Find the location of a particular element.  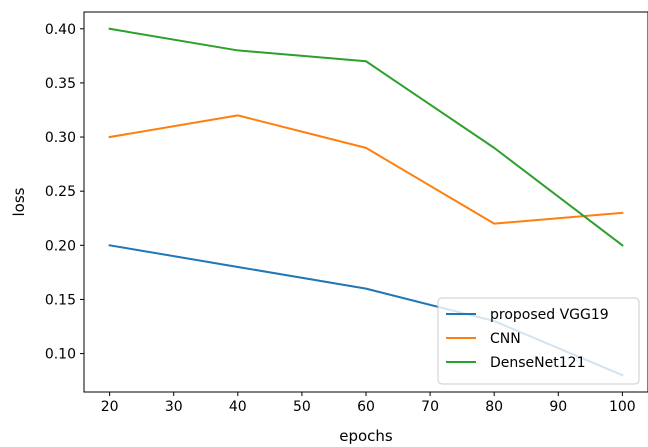

y-axis: 0.10 0.15 0.20 0.25 0.30 0.35 0.40 is located at coordinates (64, 192).